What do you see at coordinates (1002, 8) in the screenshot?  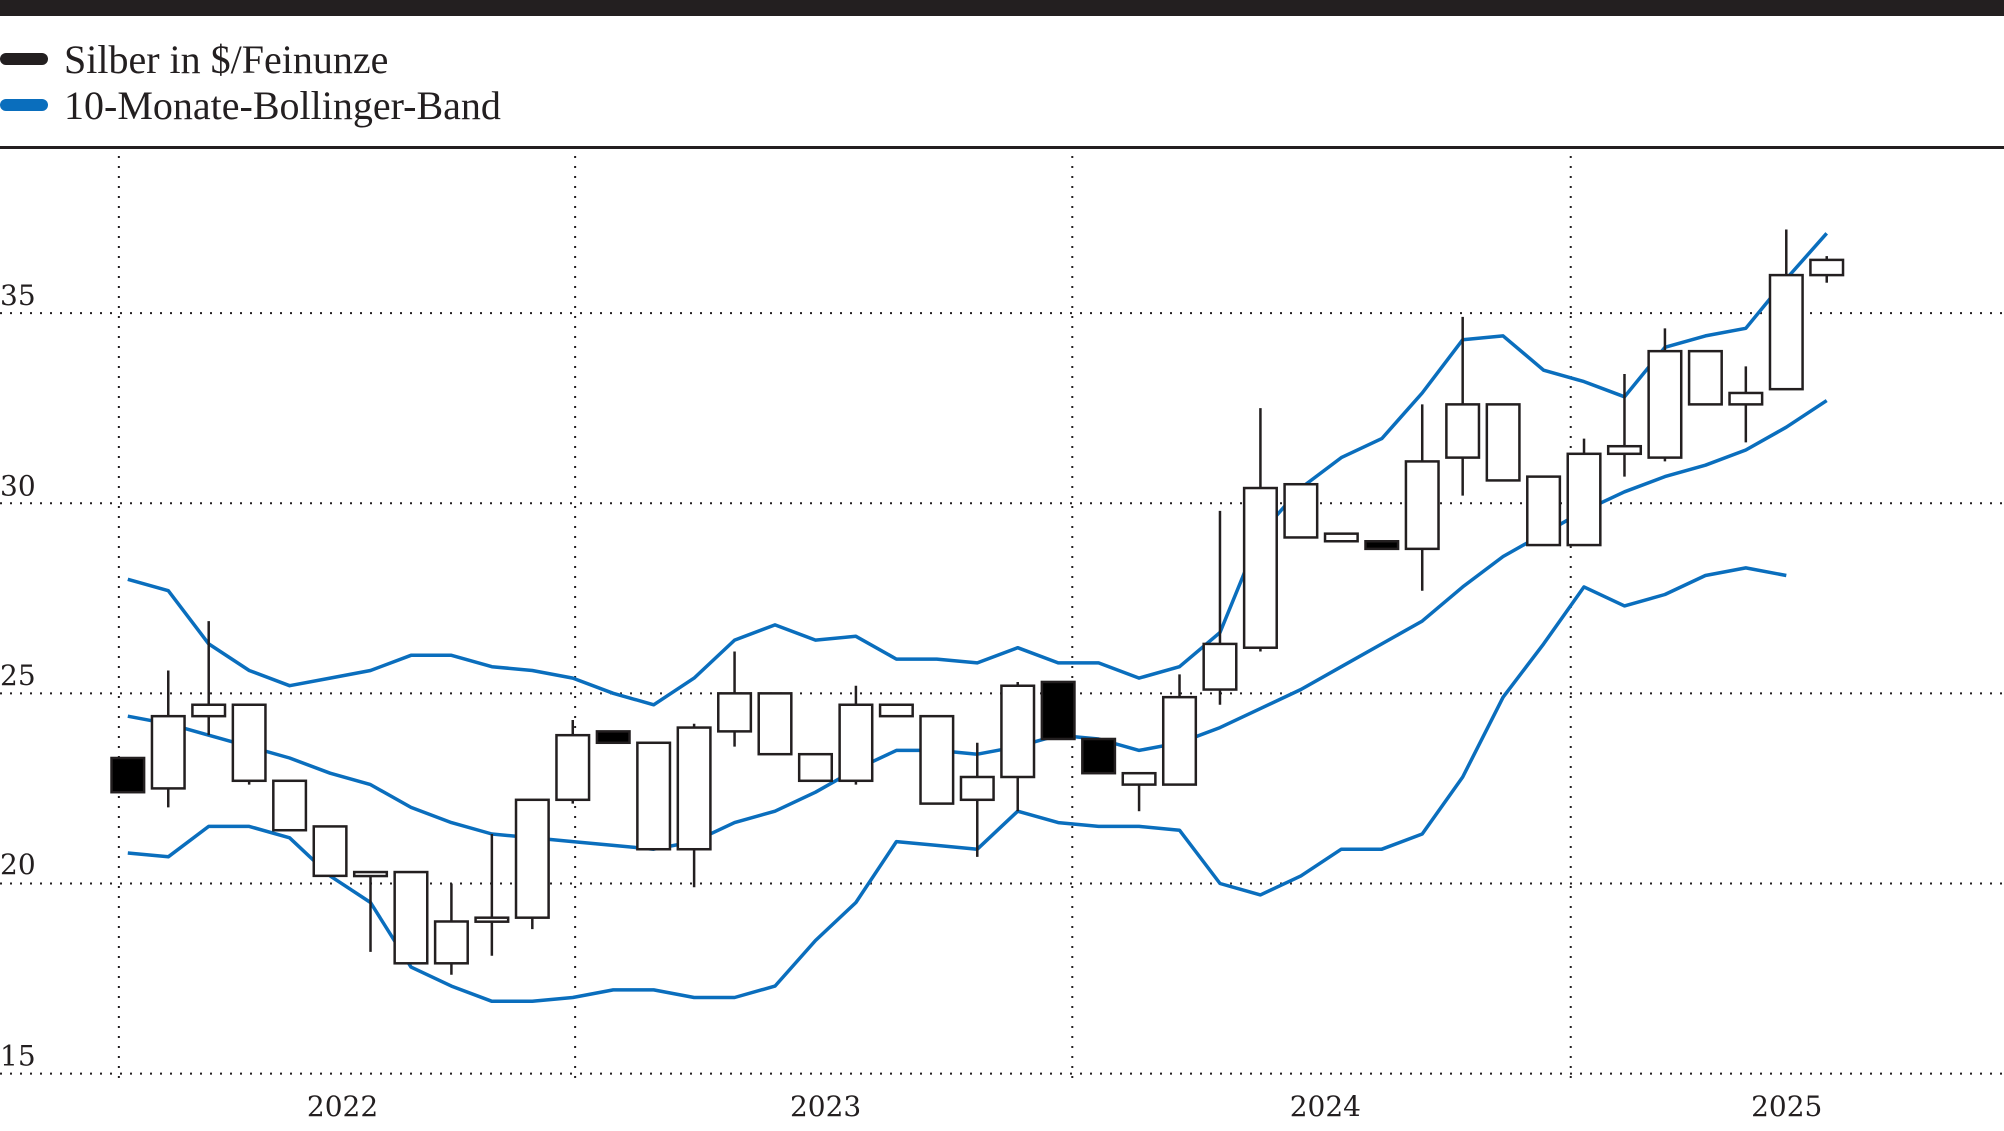 I see `top-bar` at bounding box center [1002, 8].